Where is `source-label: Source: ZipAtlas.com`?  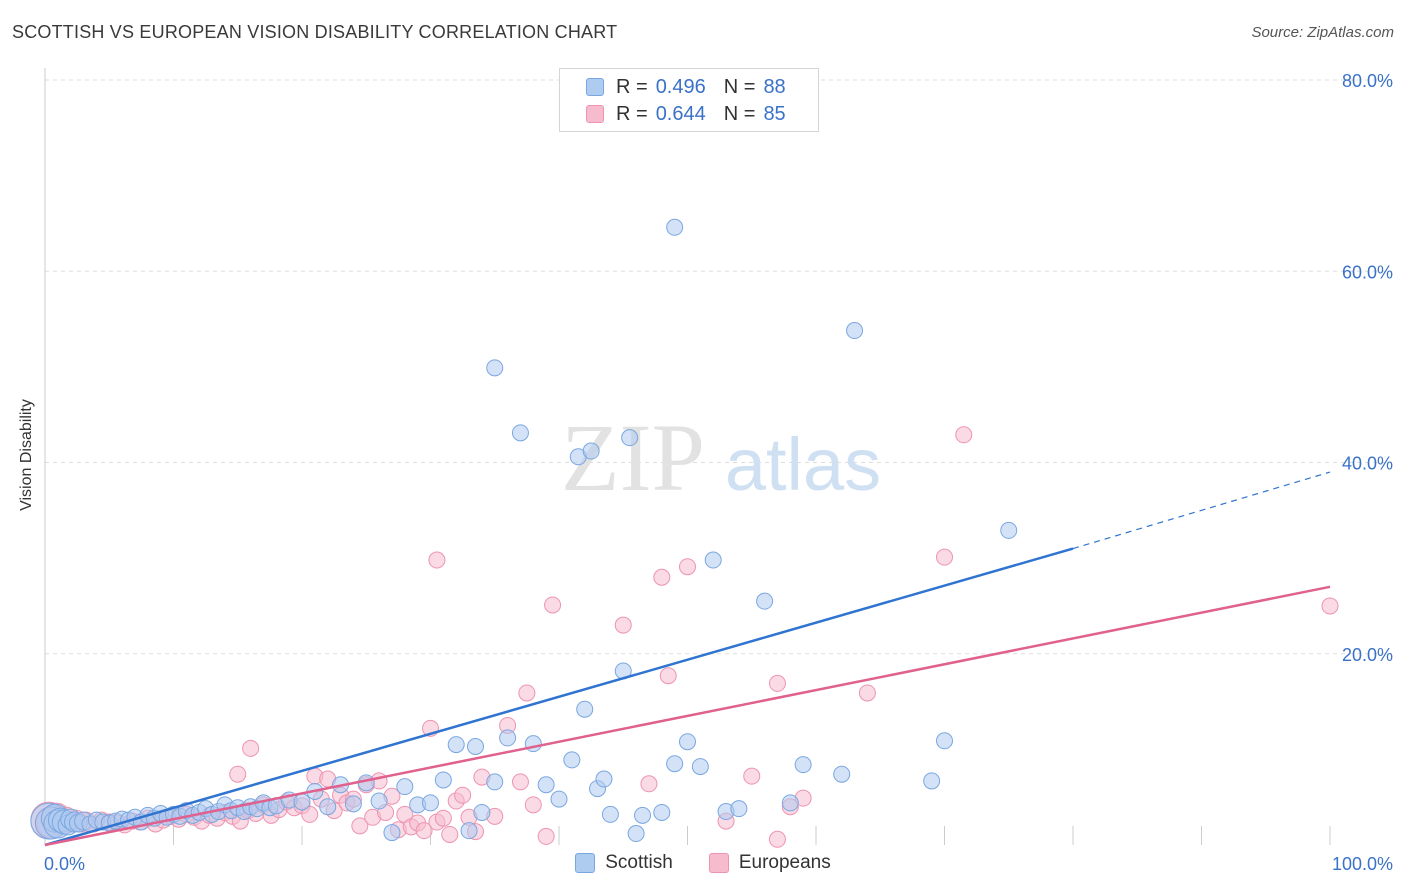 source-label: Source: ZipAtlas.com is located at coordinates (1322, 32).